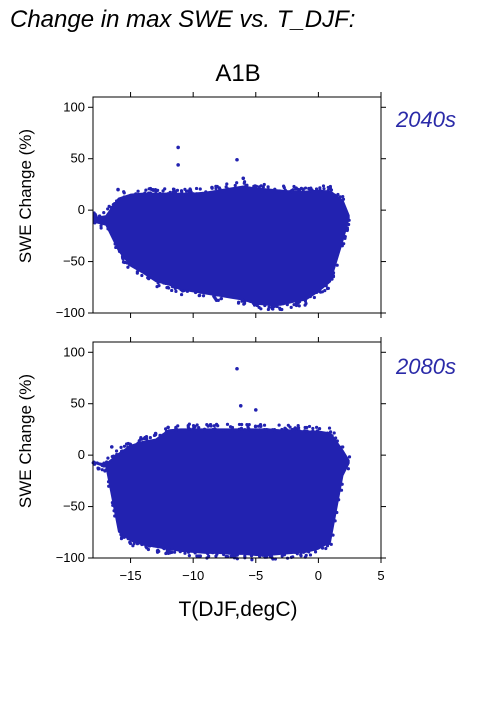 Image resolution: width=501 pixels, height=709 pixels. I want to click on y-tick-label: 100, so click(74, 106).